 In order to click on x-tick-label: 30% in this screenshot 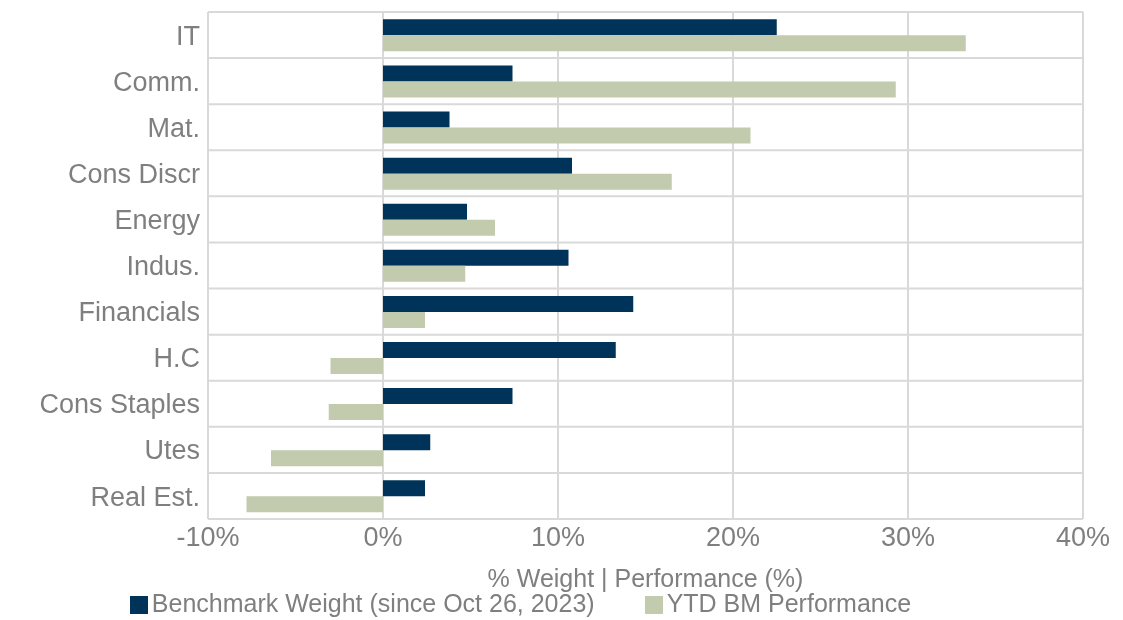, I will do `click(908, 537)`.